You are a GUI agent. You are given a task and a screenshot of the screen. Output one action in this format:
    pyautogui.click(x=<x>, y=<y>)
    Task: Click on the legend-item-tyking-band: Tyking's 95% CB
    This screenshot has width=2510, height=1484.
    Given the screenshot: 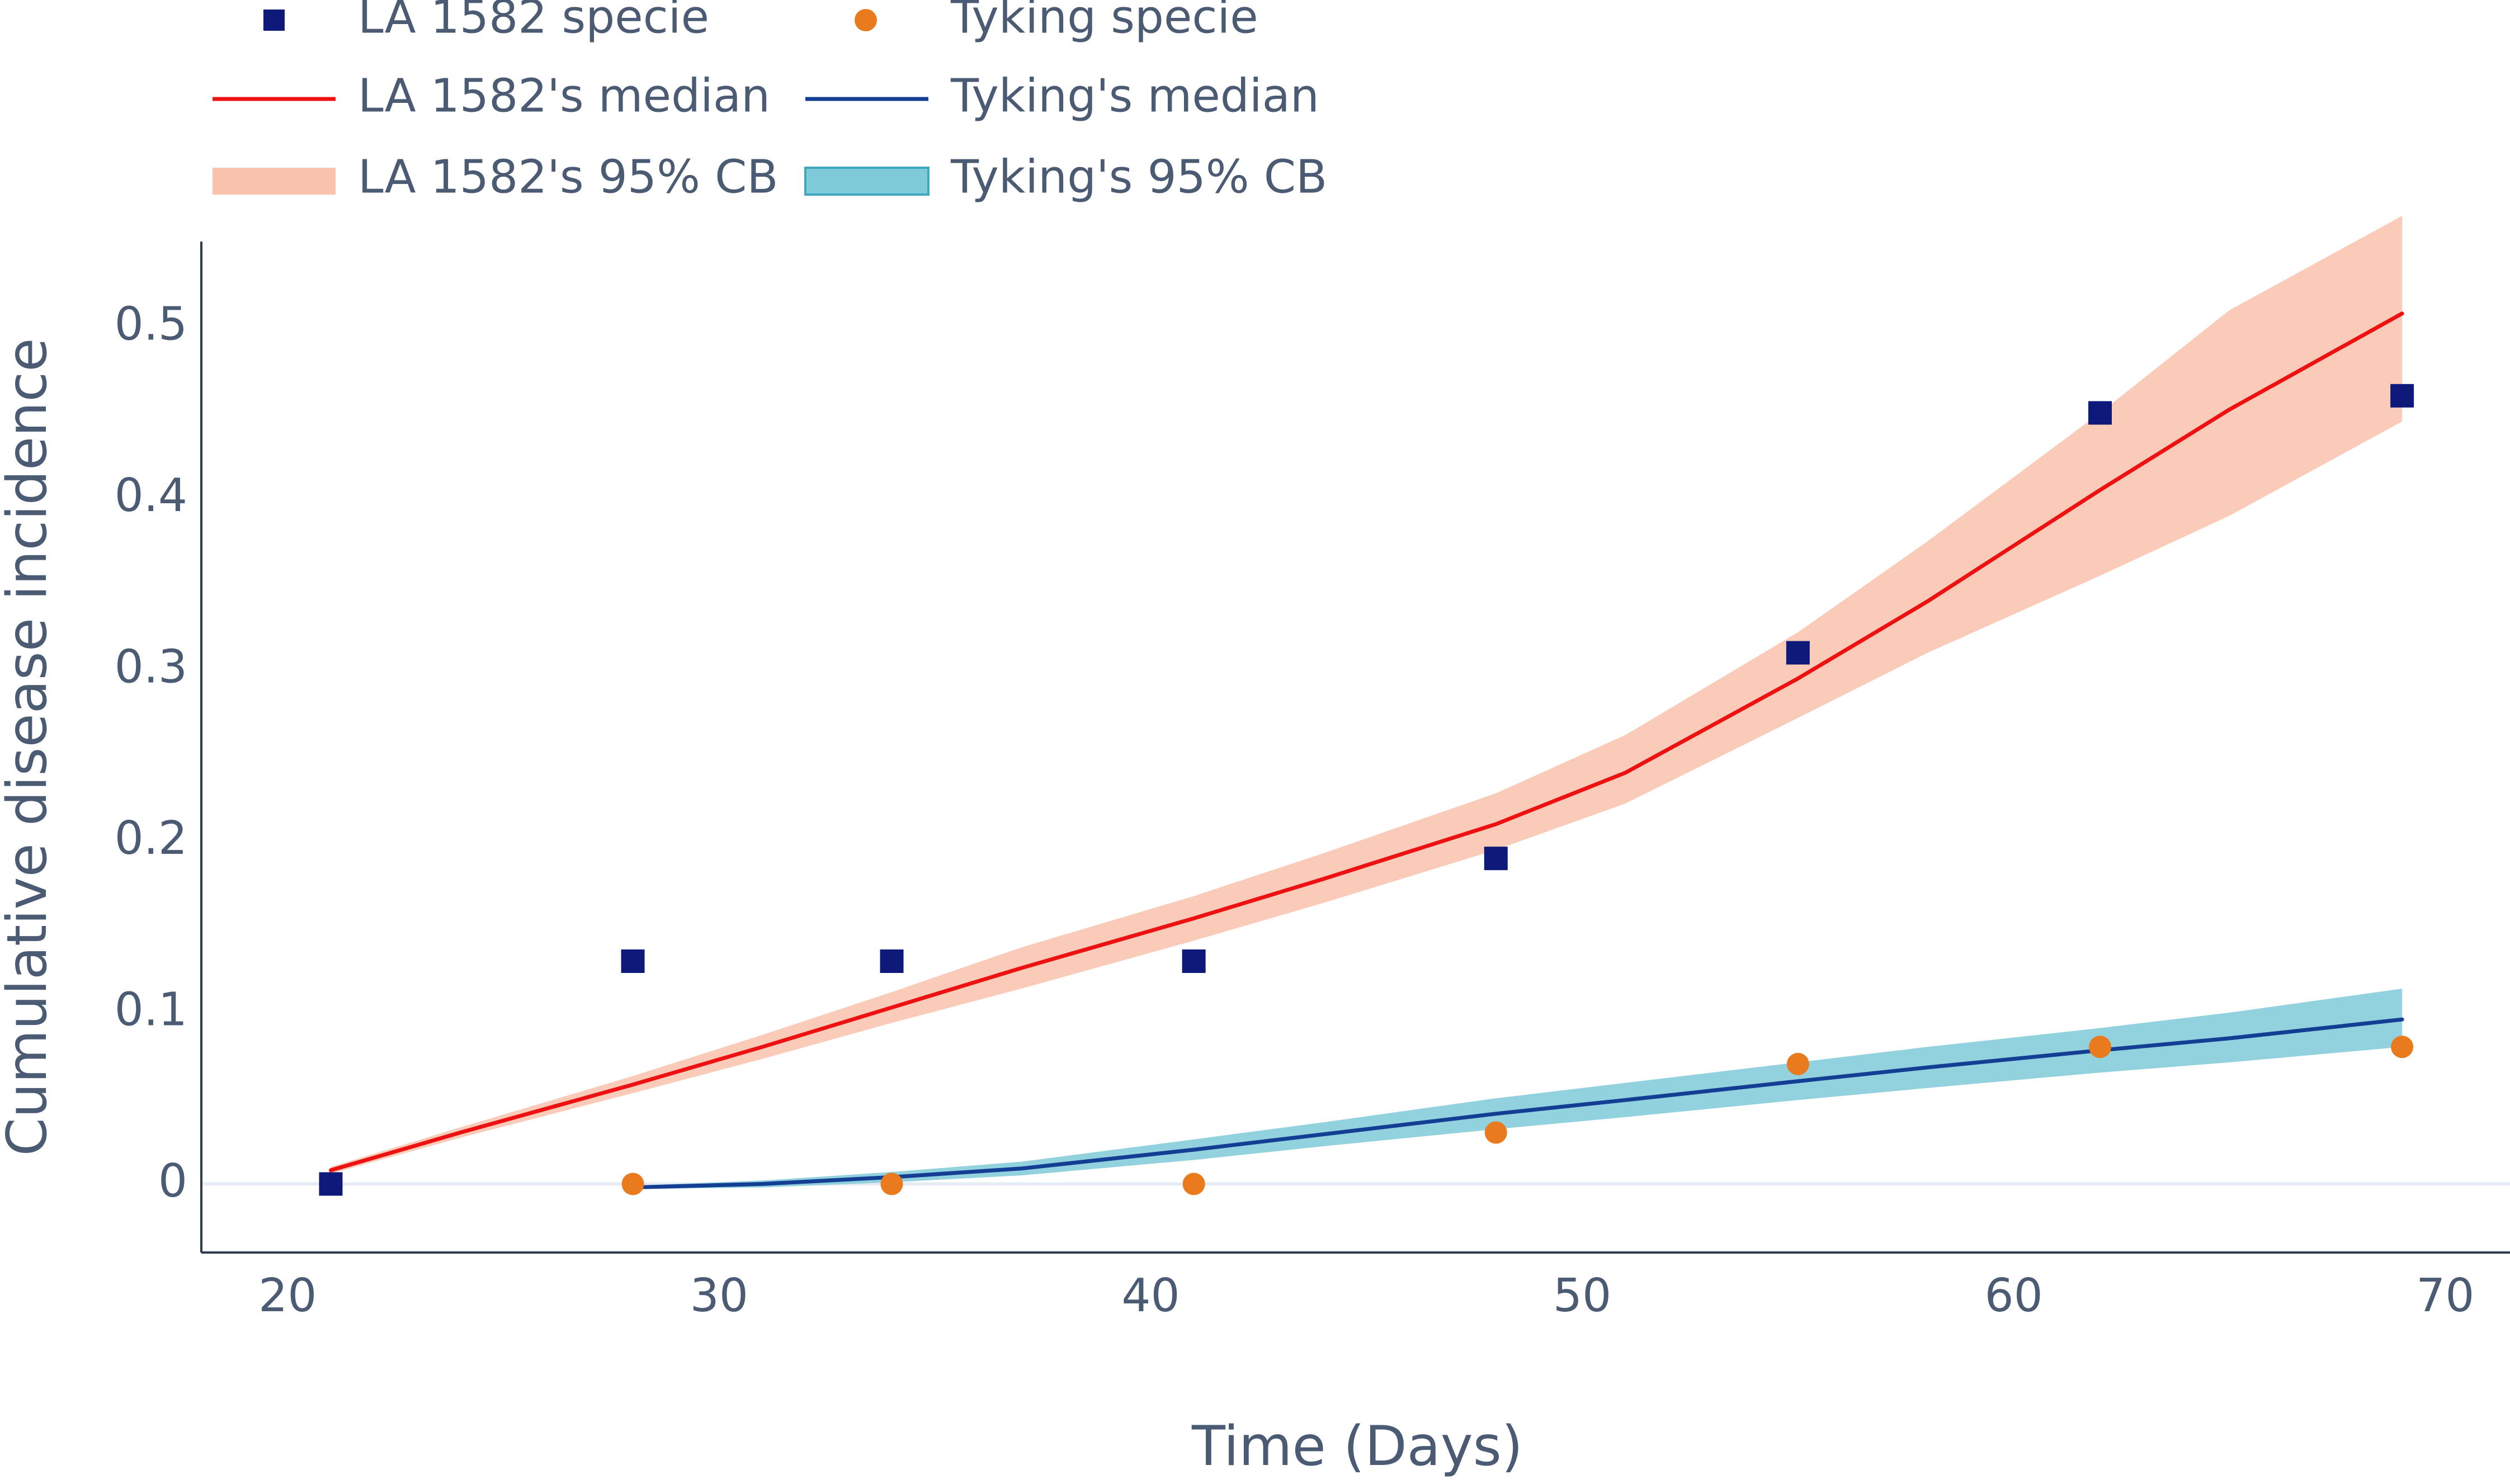 What is the action you would take?
    pyautogui.click(x=1066, y=177)
    